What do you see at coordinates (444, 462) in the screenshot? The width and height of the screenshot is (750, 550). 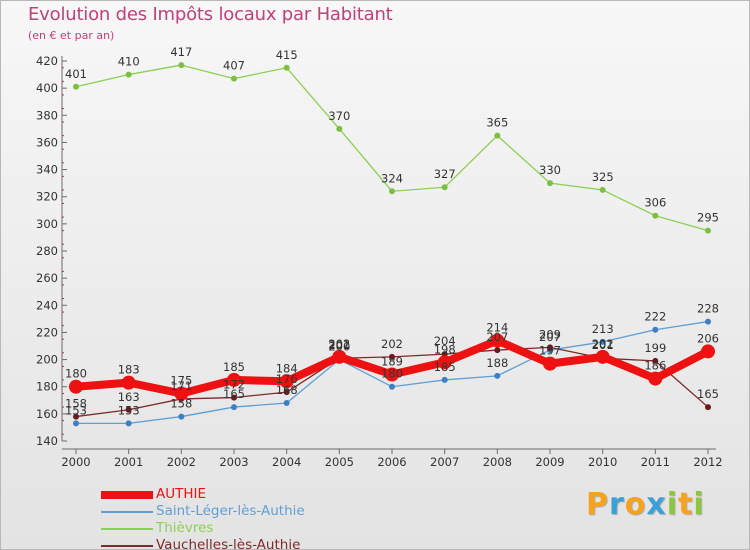 I see `x-tick-label: 2007` at bounding box center [444, 462].